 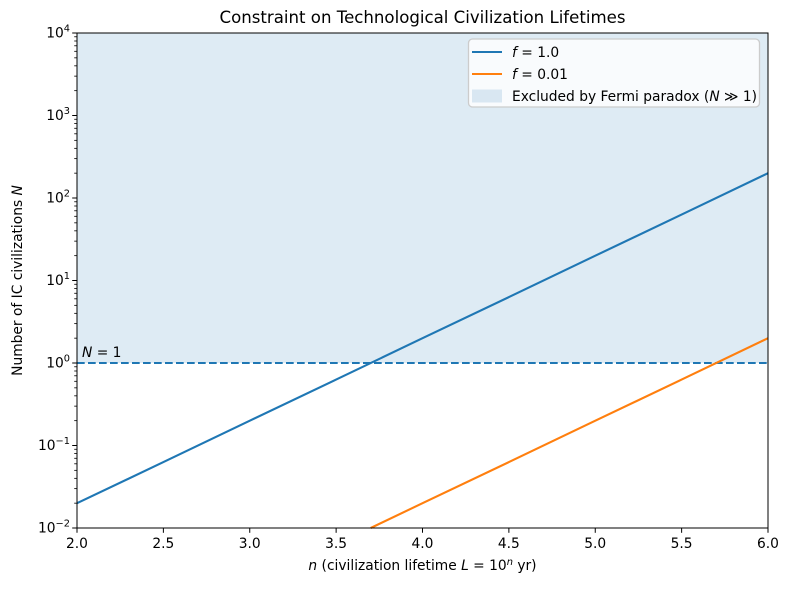 I want to click on x-tick-label: 4.0, so click(x=423, y=544).